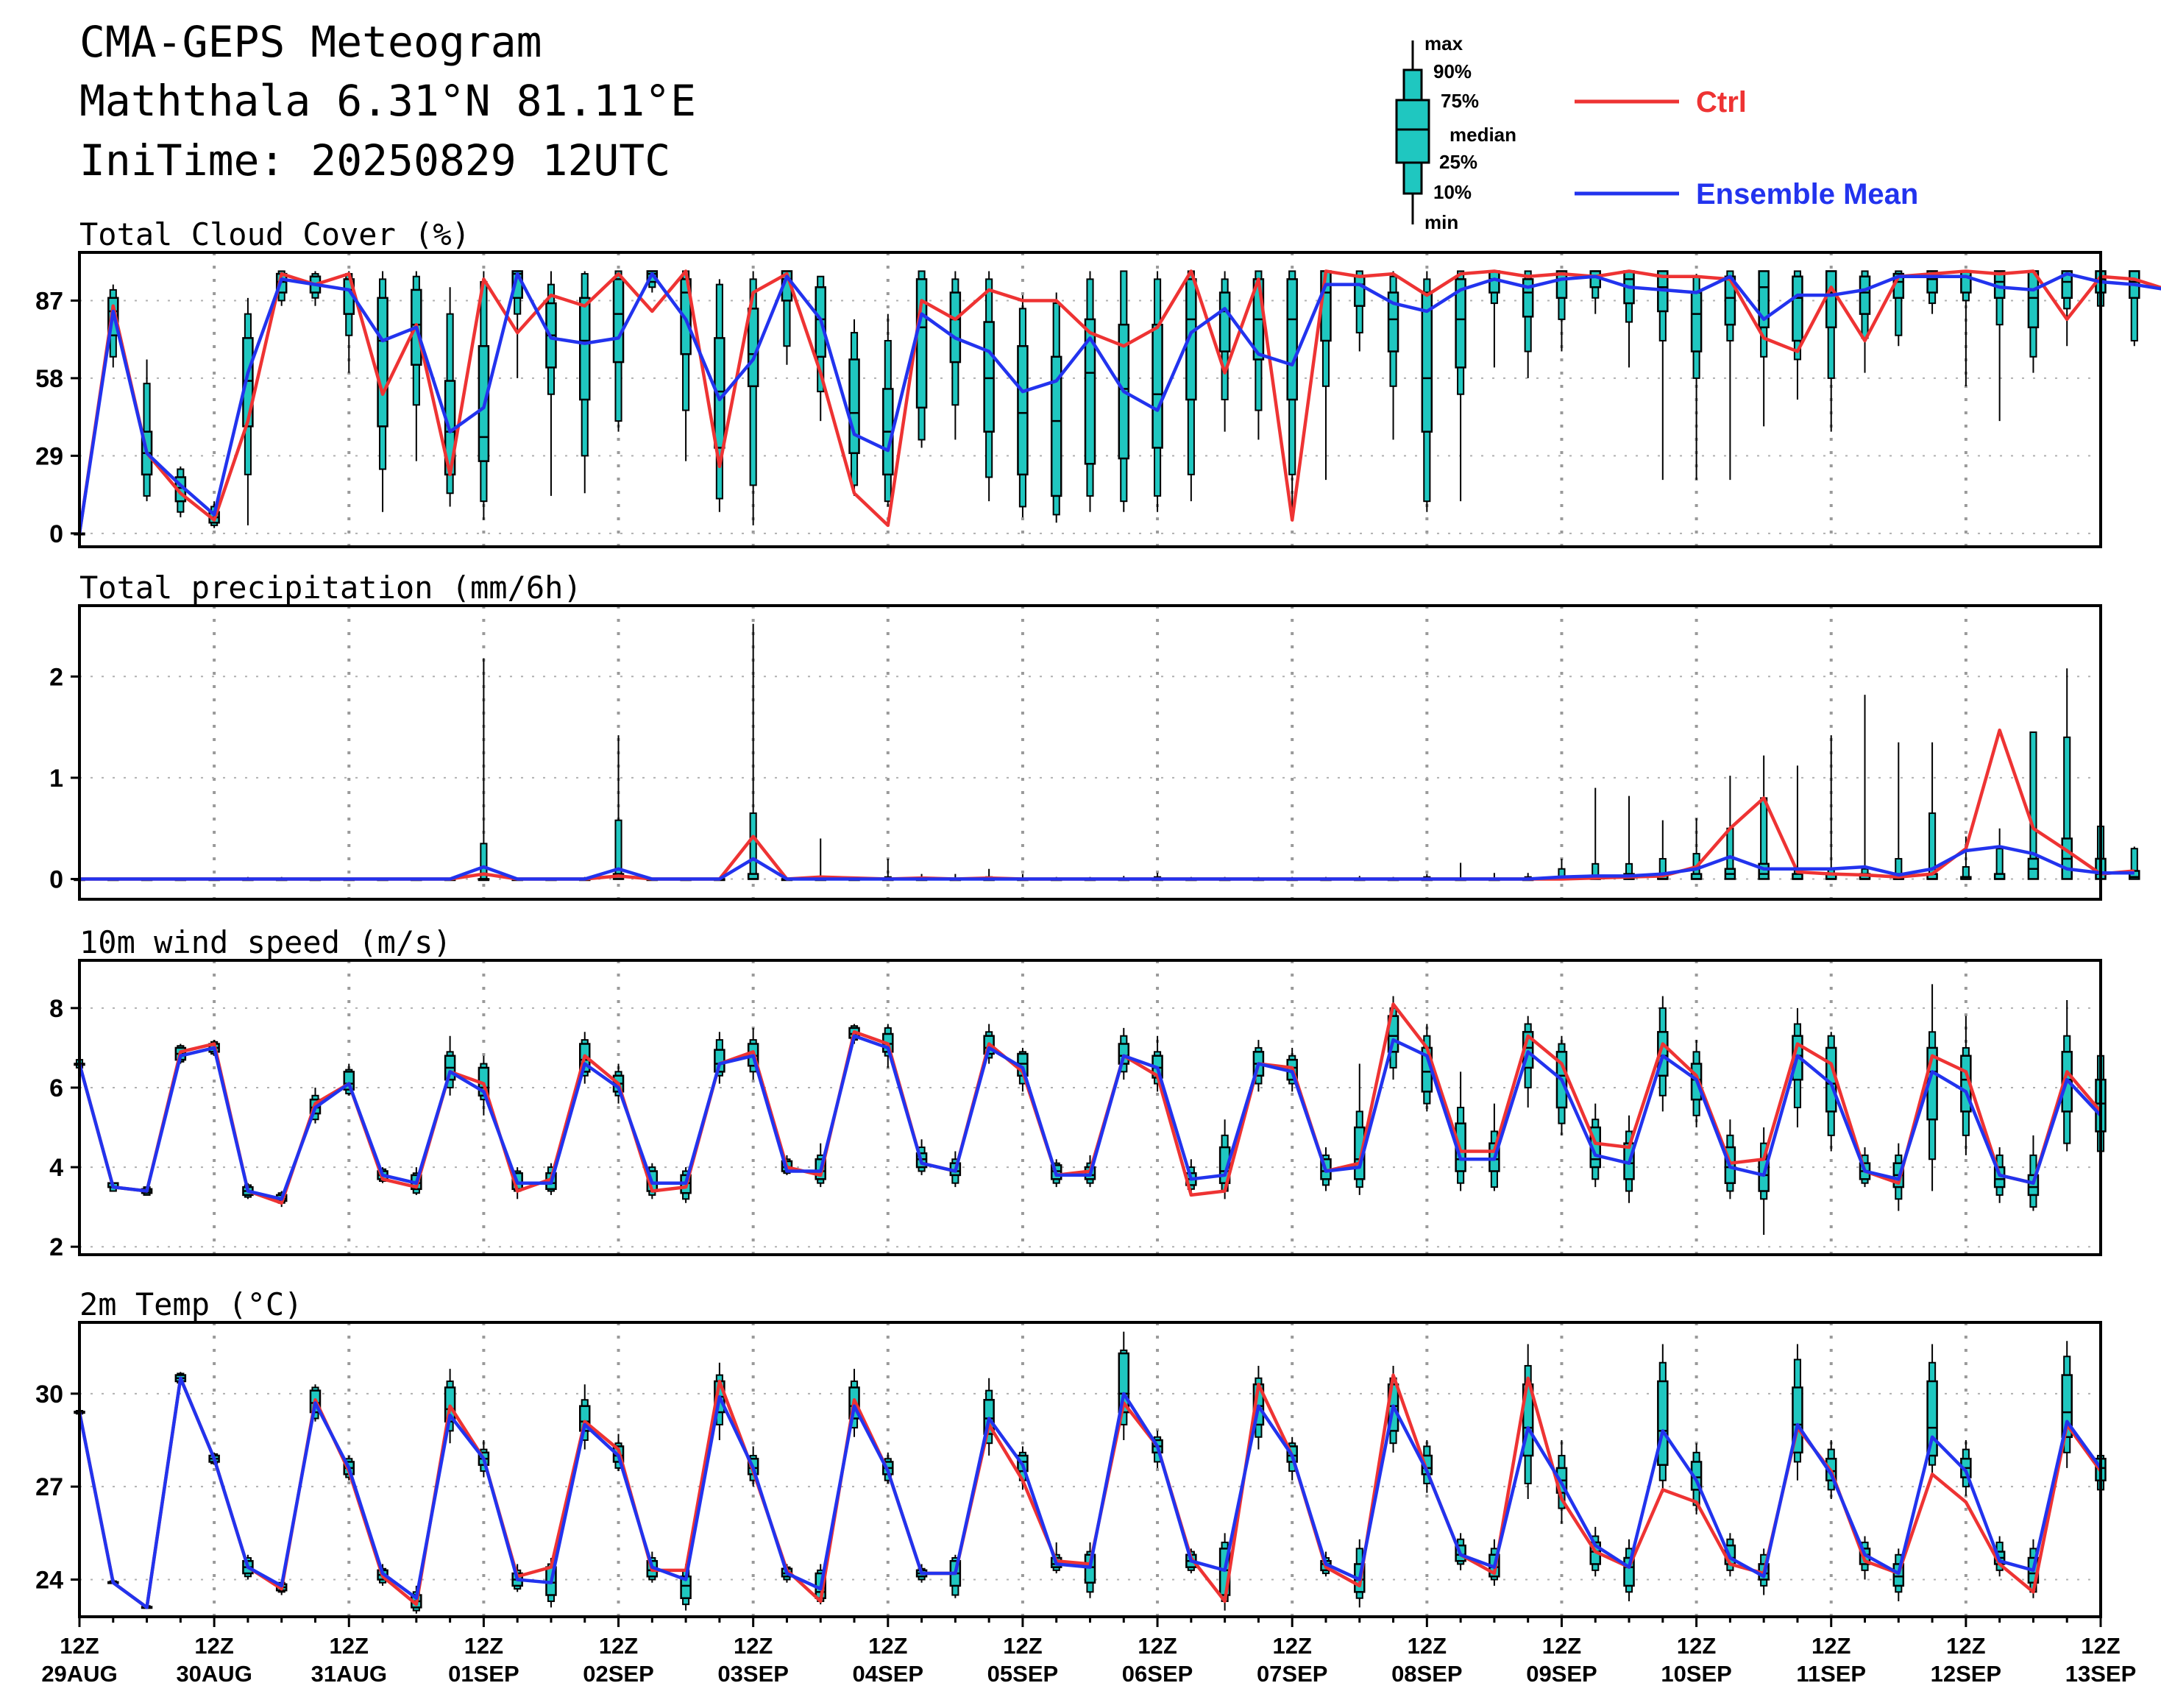 Image resolution: width=2161 pixels, height=1708 pixels. Describe the element at coordinates (1460, 101) in the screenshot. I see `legend-box-label: 75%` at that location.